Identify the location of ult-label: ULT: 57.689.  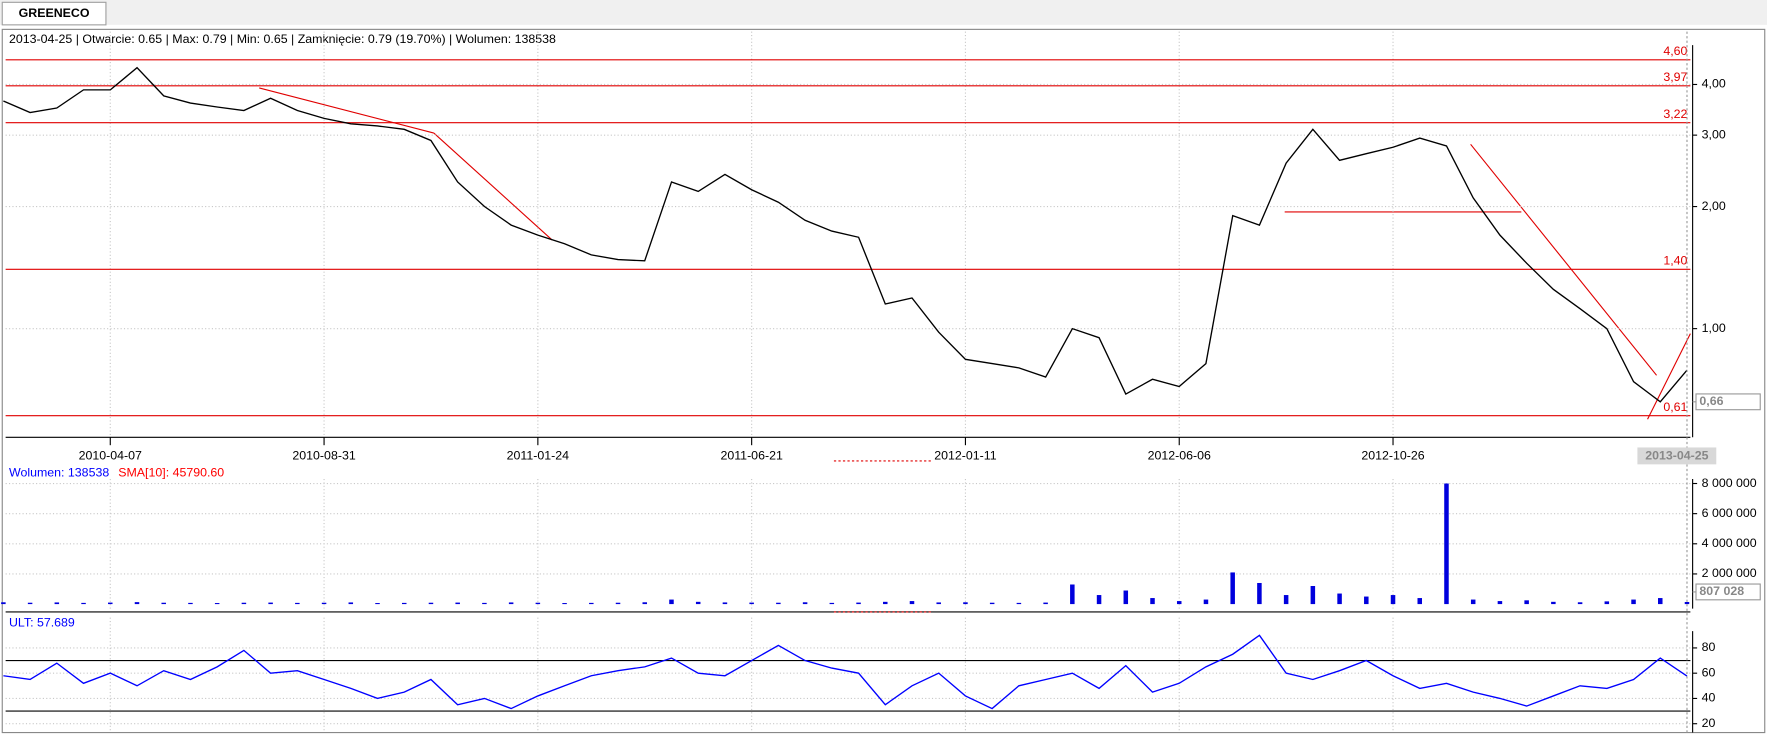
(42, 623).